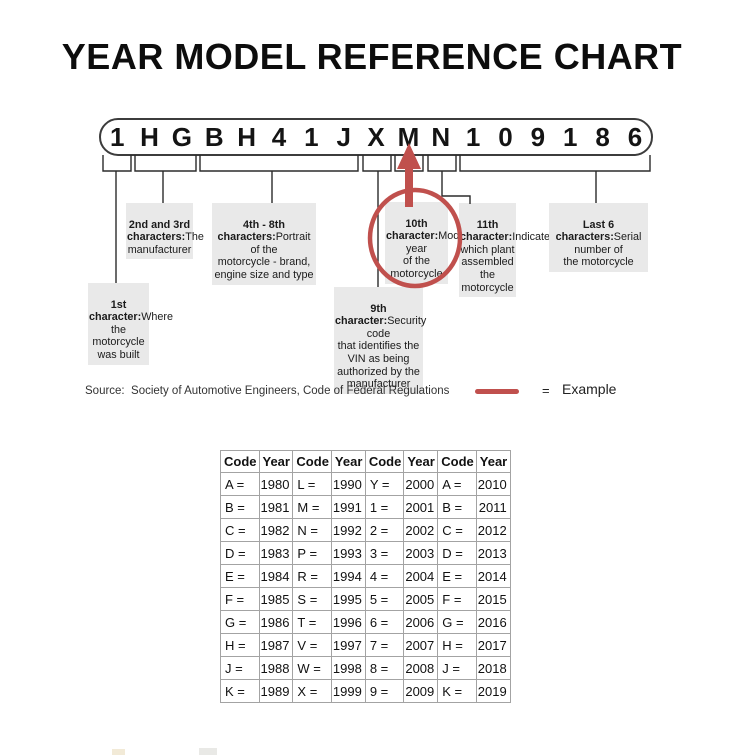  Describe the element at coordinates (493, 530) in the screenshot. I see `year-cell: 2012` at that location.